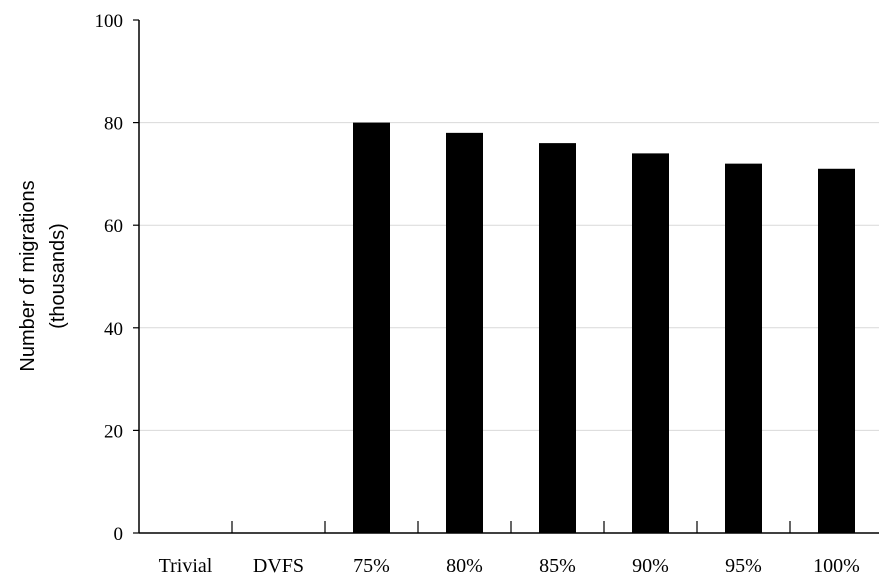 This screenshot has width=879, height=581. Describe the element at coordinates (464, 566) in the screenshot. I see `x-tick-label: 80%` at that location.